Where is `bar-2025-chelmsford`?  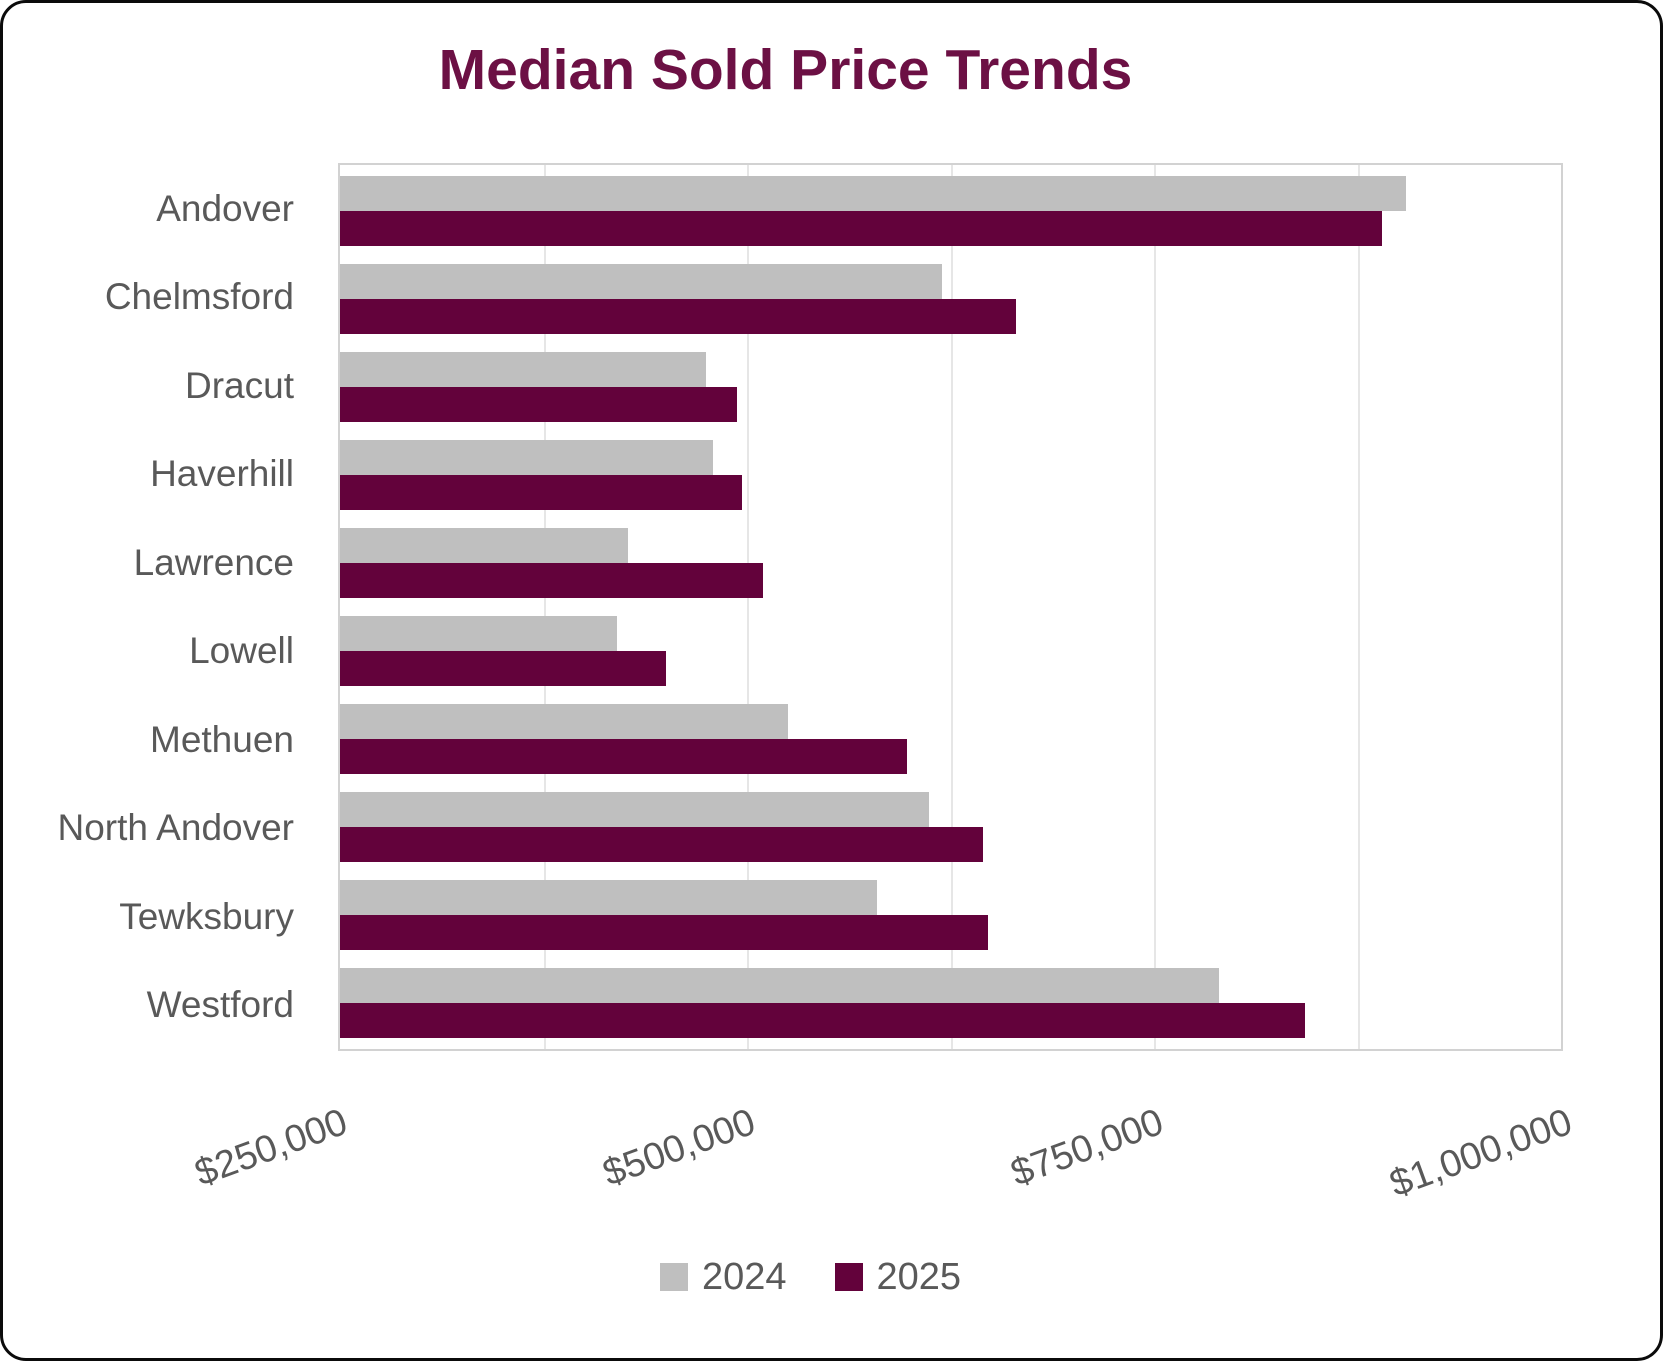
bar-2025-chelmsford is located at coordinates (678, 316).